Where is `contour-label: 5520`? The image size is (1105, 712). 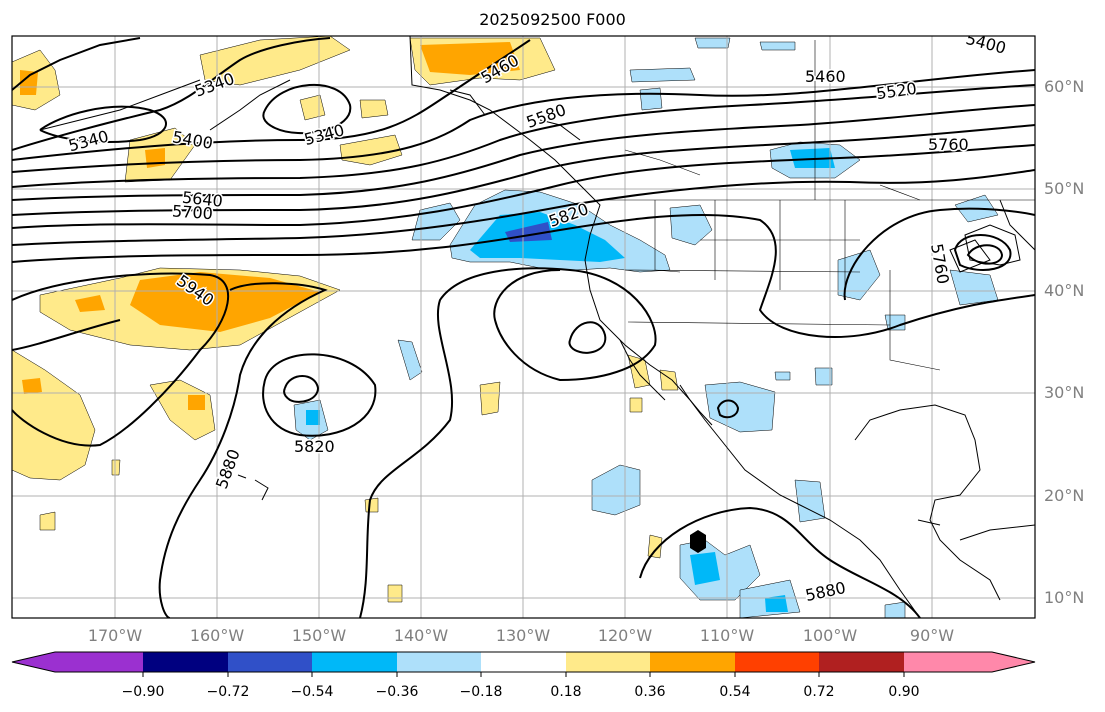
contour-label: 5520 is located at coordinates (896, 91).